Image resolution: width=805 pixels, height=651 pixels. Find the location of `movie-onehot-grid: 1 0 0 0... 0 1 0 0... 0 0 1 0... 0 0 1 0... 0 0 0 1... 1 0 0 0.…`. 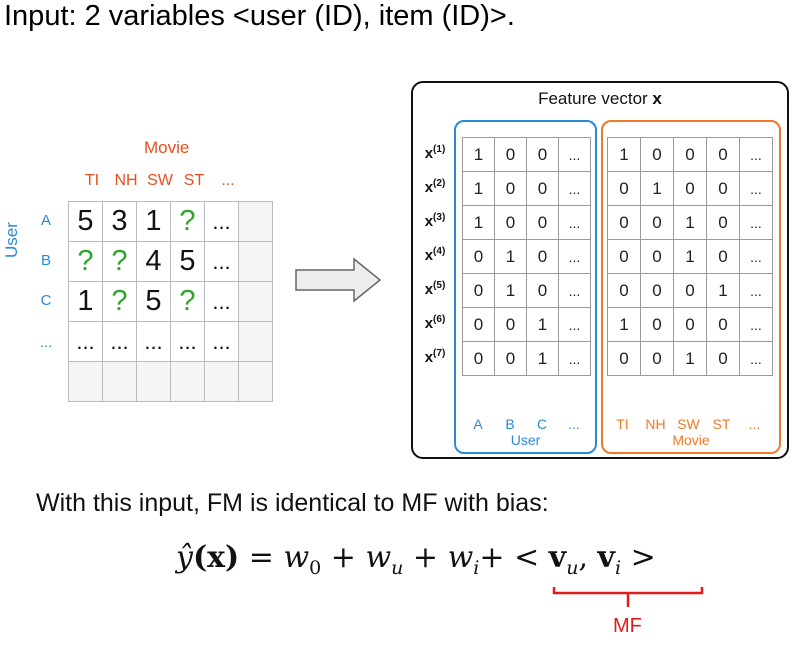

movie-onehot-grid: 1 0 0 0... 0 1 0 0... 0 0 1 0... 0 0 1 0... 0 0 0 1... 1 0 0 0.… is located at coordinates (690, 256).